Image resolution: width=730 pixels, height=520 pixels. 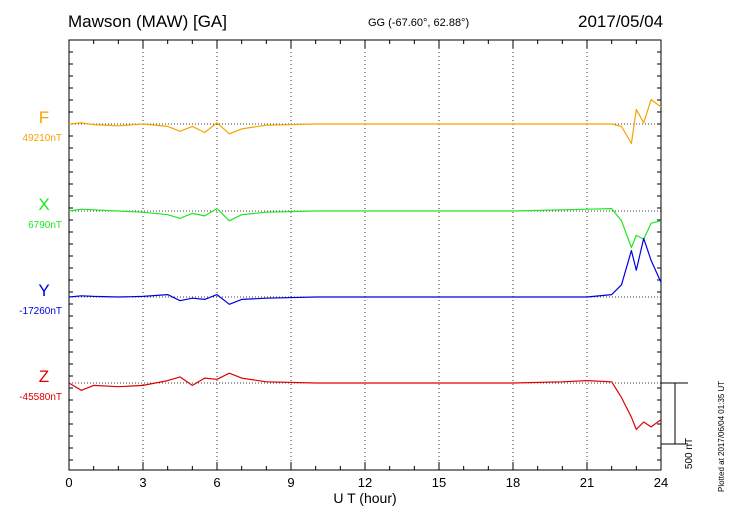 I want to click on series-name-z: Z, so click(x=44, y=376).